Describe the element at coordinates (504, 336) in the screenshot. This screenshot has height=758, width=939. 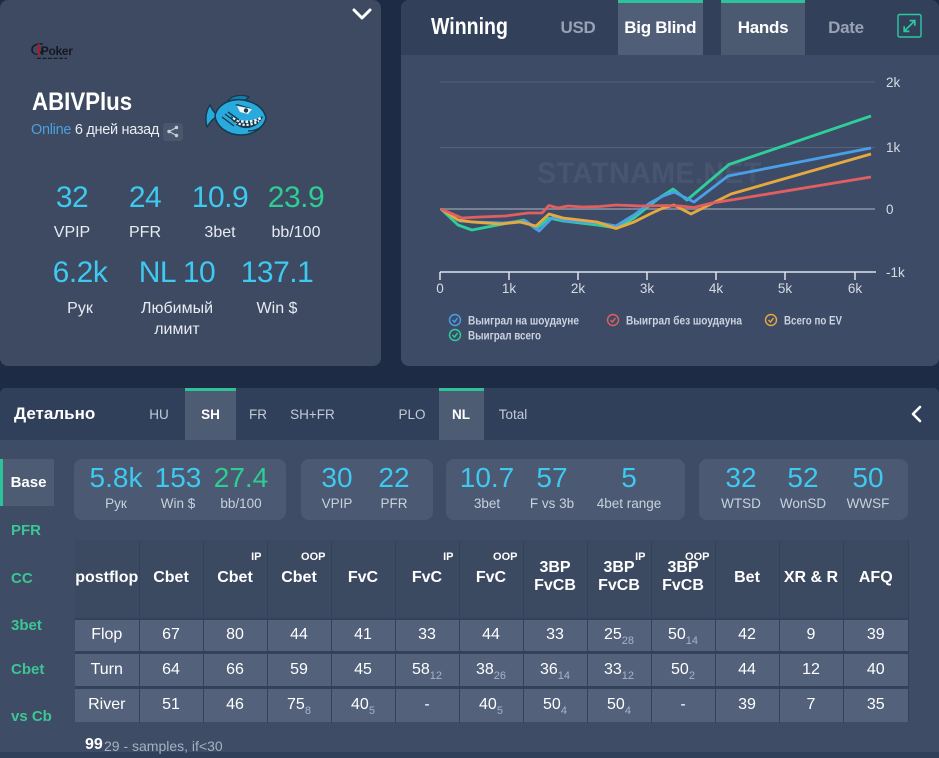
I see `svg-text: Выиграл всего` at that location.